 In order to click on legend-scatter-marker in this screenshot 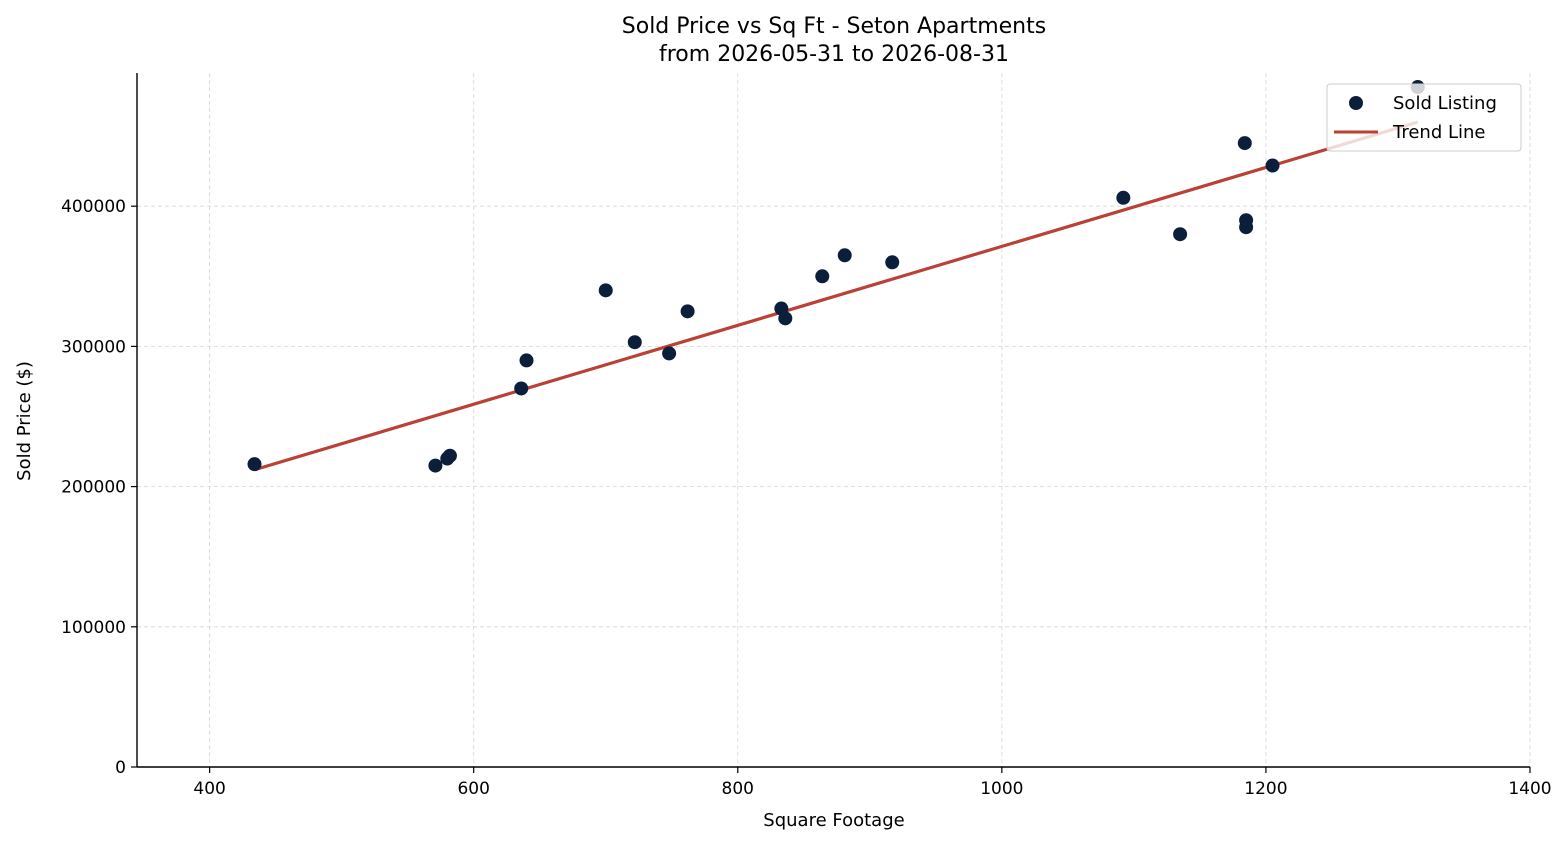, I will do `click(1356, 103)`.